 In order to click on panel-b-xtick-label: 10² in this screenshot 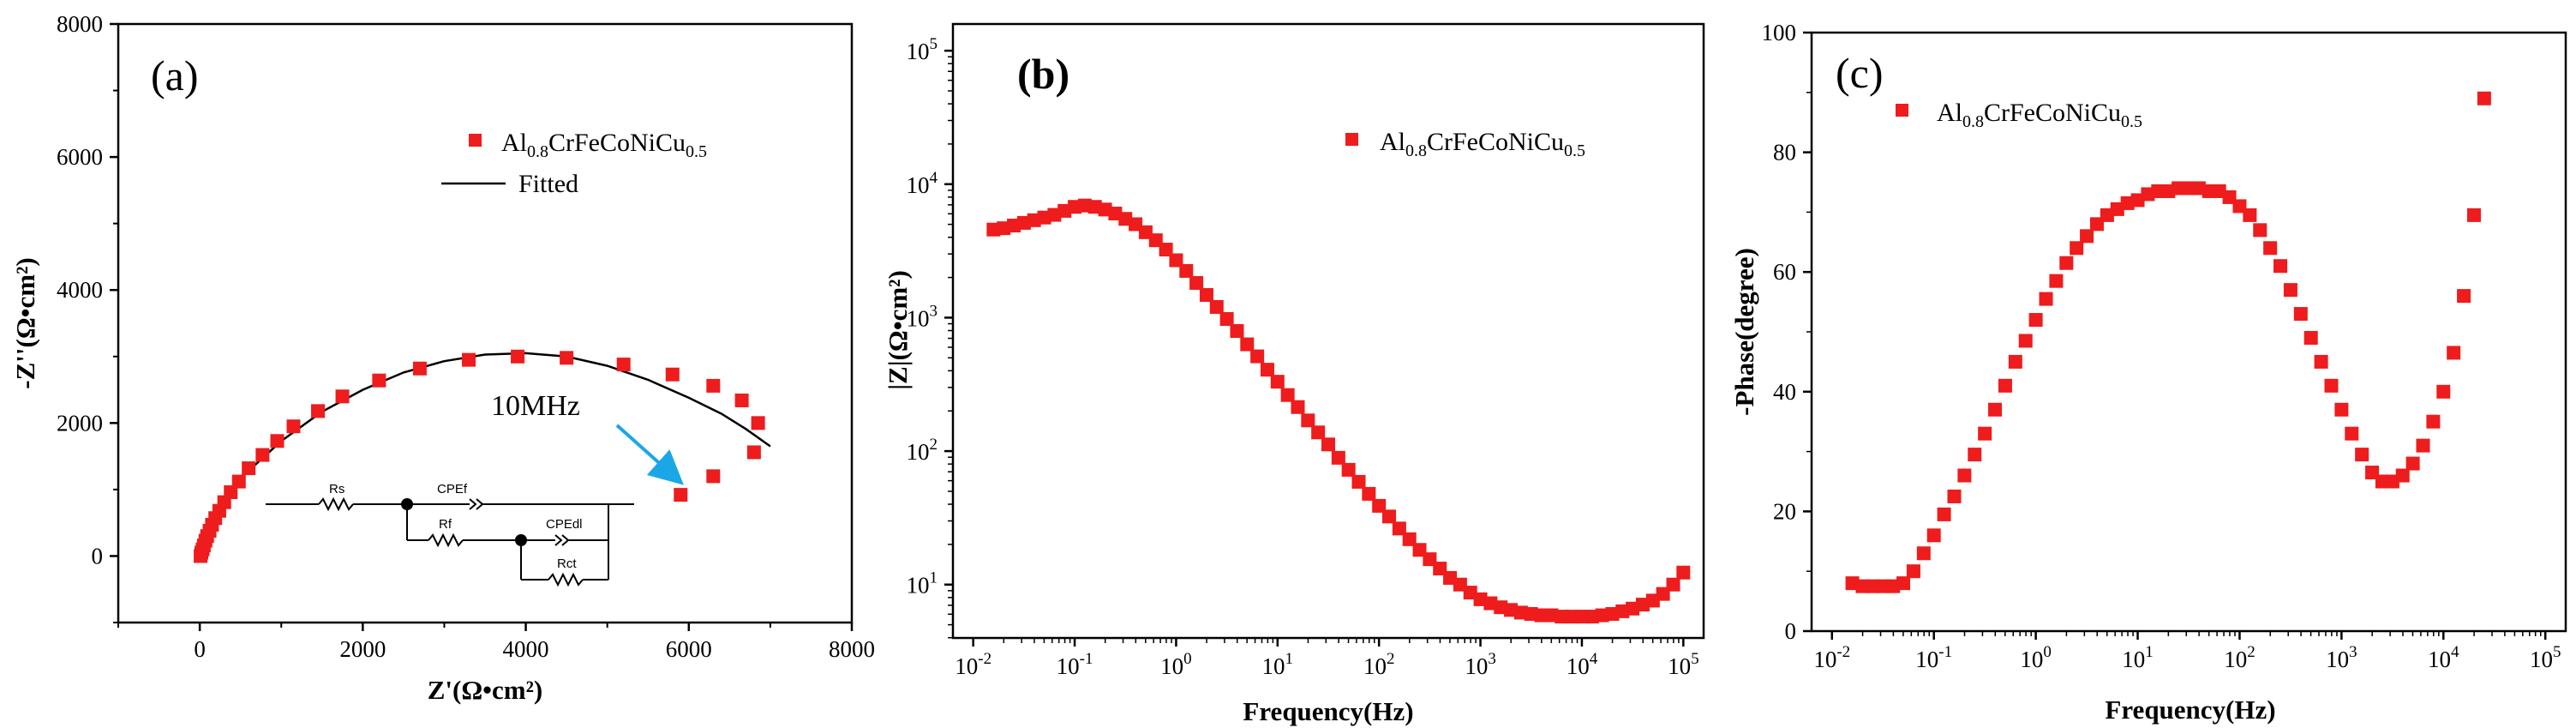, I will do `click(1379, 664)`.